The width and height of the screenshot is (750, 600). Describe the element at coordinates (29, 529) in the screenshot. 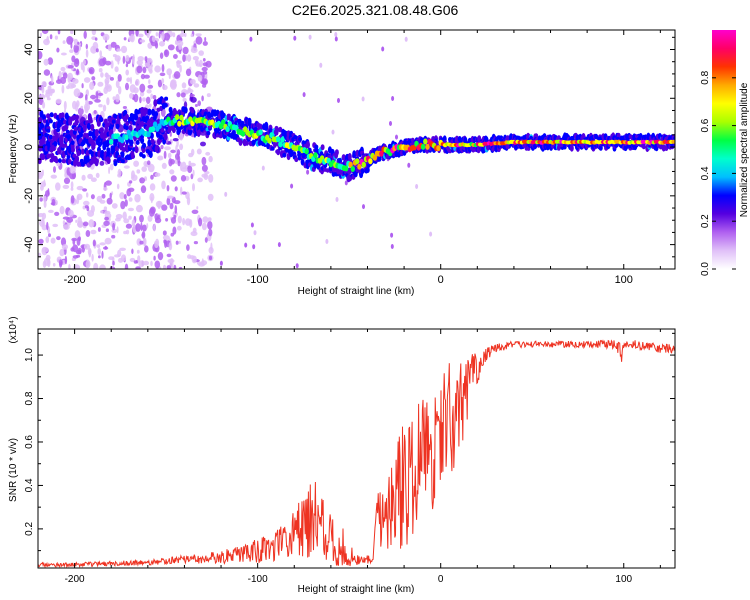

I see `y-tick-label: 0.2` at that location.